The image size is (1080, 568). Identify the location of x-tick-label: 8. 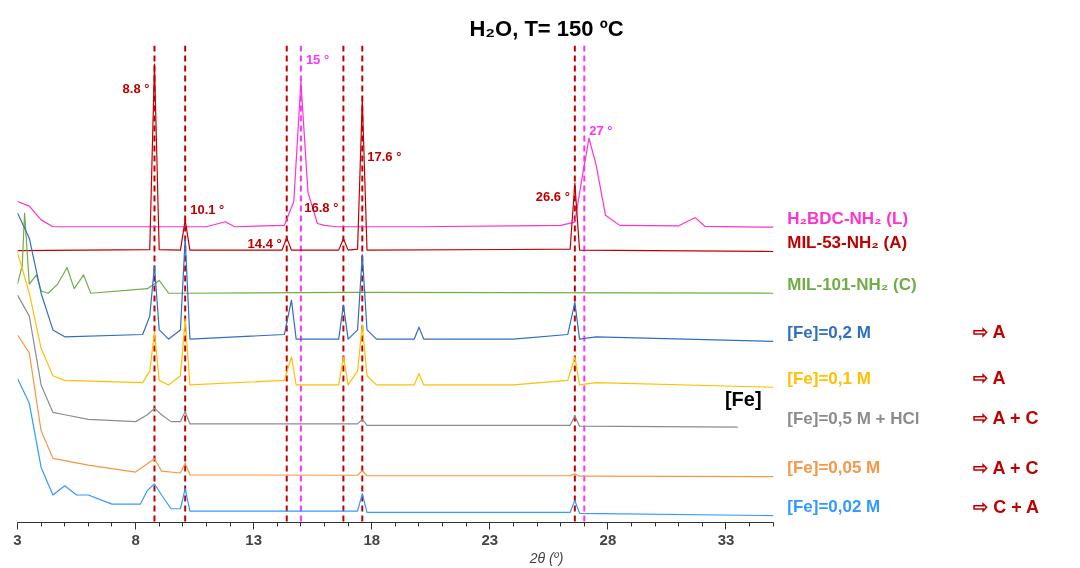
(135, 539).